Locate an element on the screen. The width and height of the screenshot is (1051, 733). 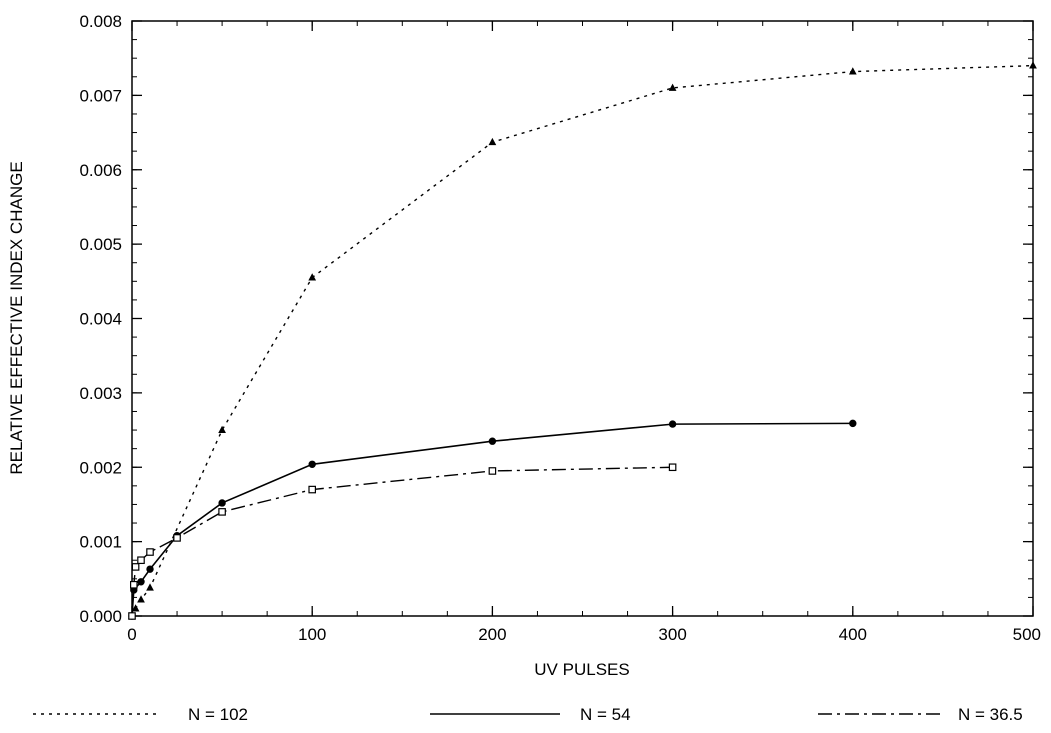
legend-item: N = 54 is located at coordinates (530, 714).